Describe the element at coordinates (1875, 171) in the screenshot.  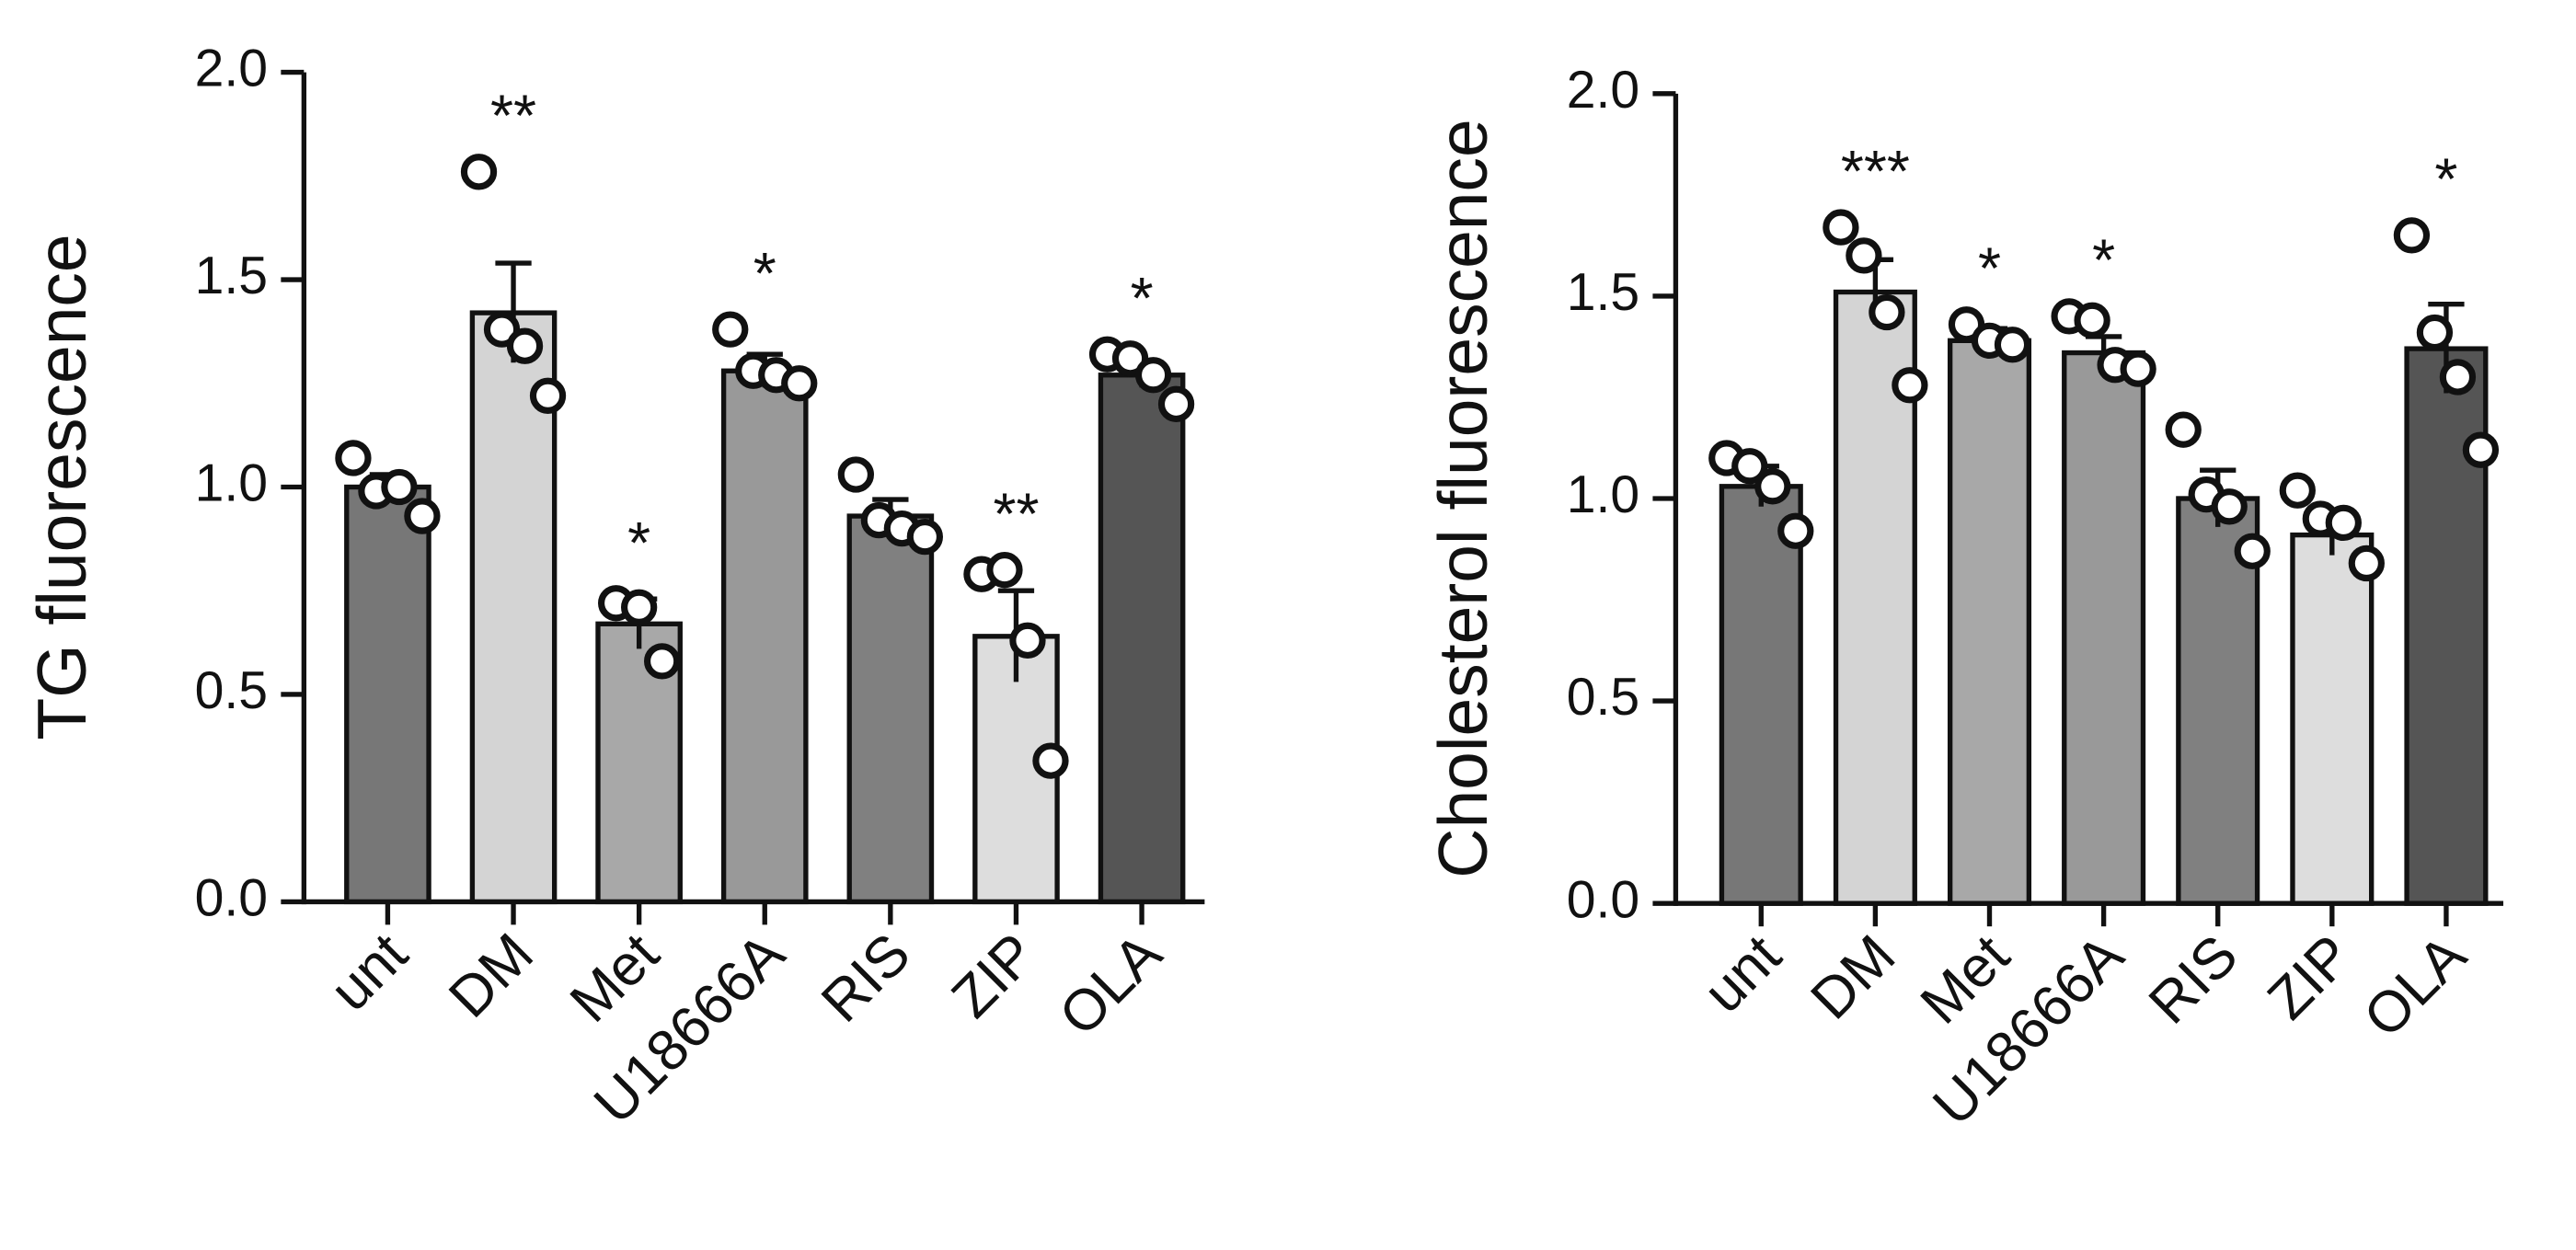
I see `significance: ***` at that location.